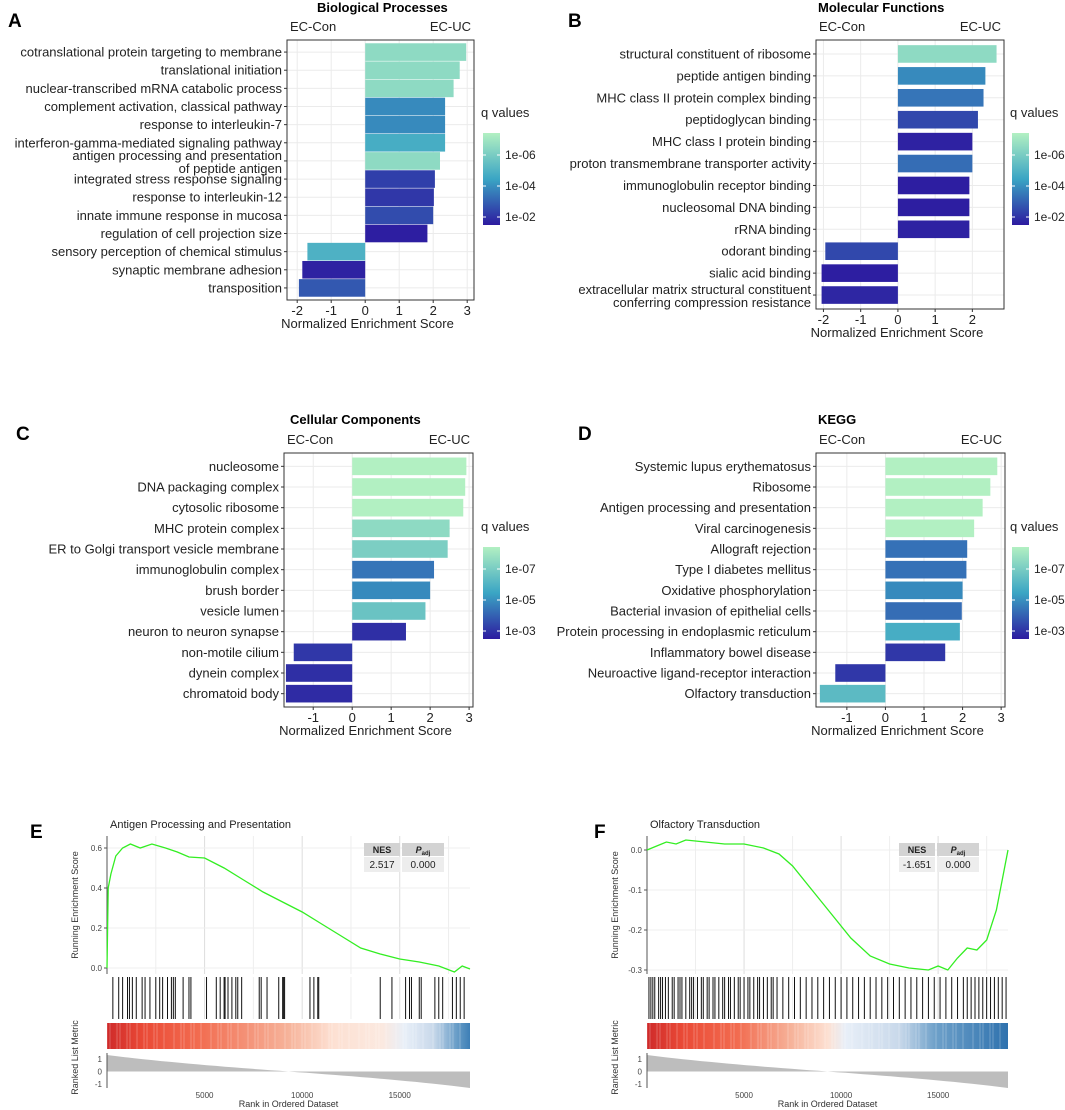 This screenshot has width=1065, height=1110. Describe the element at coordinates (208, 569) in the screenshot. I see `category-label: immunoglobulin complex` at that location.